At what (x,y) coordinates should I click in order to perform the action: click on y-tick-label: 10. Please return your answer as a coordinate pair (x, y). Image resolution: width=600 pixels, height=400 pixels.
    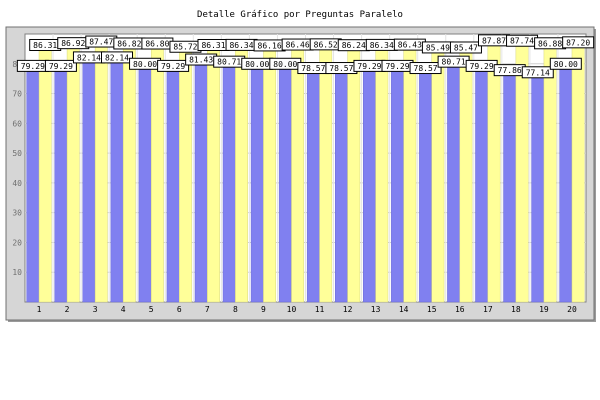
    Looking at the image, I should click on (17, 272).